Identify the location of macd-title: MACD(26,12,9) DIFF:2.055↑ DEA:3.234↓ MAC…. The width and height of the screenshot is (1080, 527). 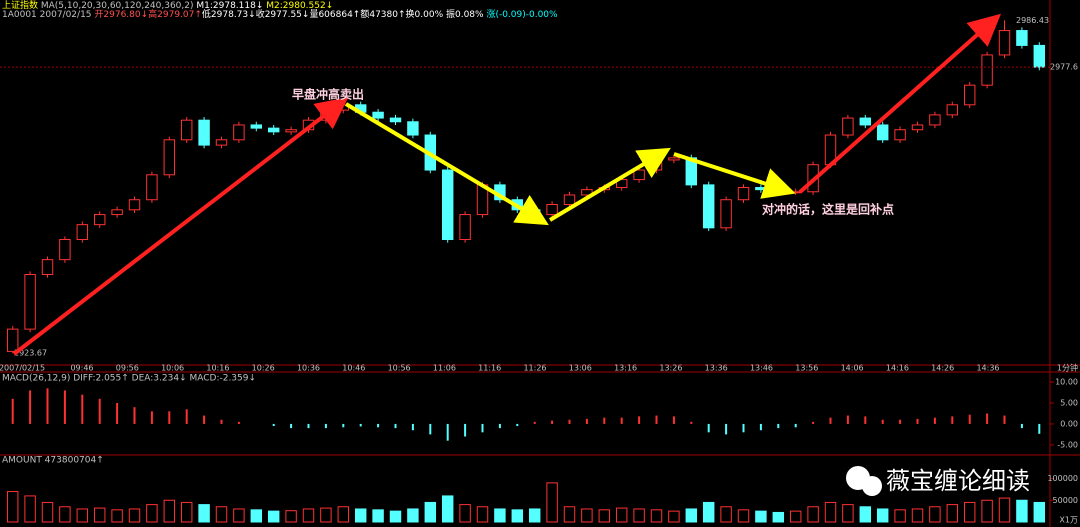
(129, 379).